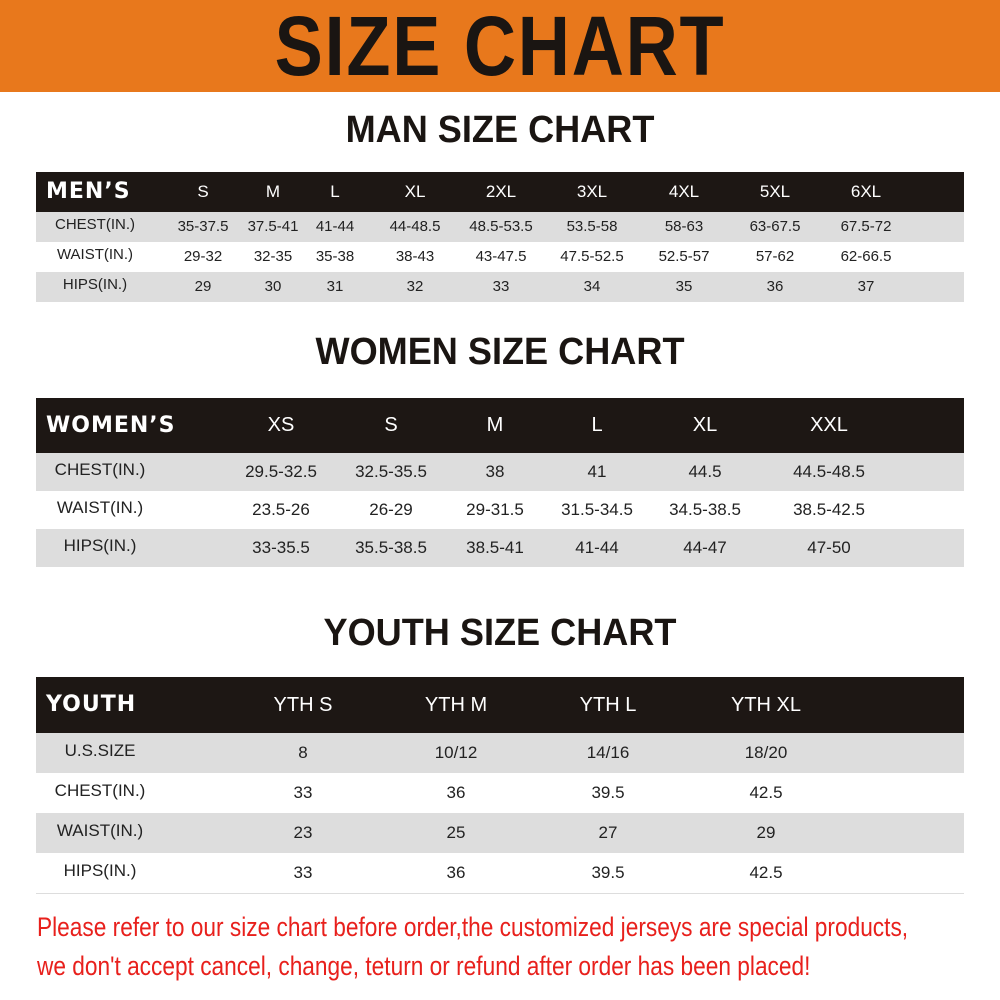  What do you see at coordinates (100, 469) in the screenshot?
I see `row-label: CHEST(IN.)` at bounding box center [100, 469].